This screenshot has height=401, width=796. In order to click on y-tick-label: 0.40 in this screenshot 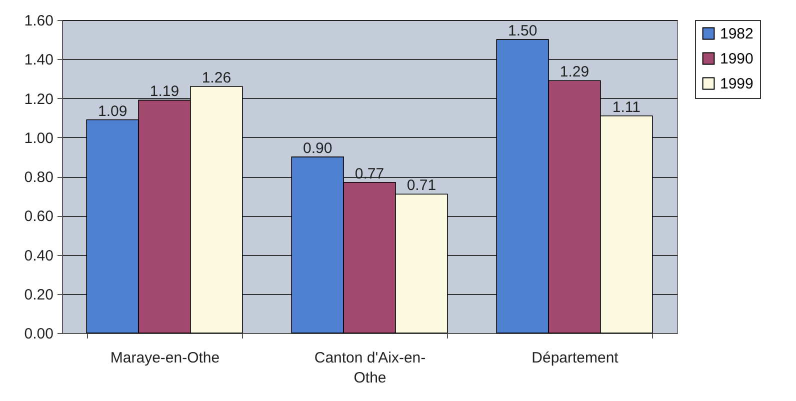, I will do `click(39, 255)`.